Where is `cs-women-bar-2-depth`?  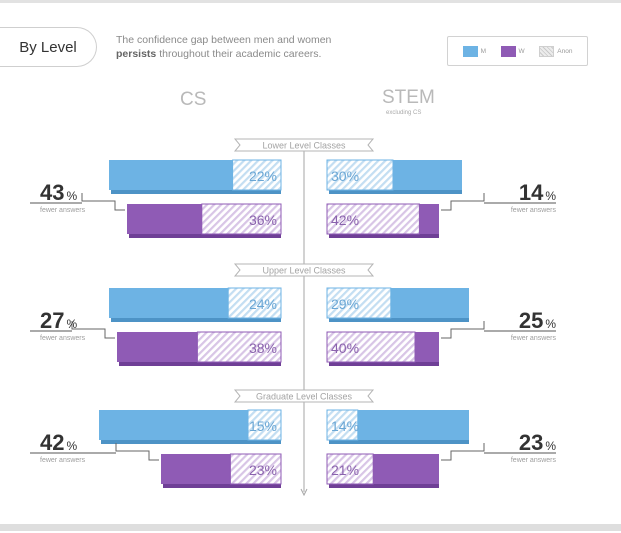
cs-women-bar-2-depth is located at coordinates (222, 486).